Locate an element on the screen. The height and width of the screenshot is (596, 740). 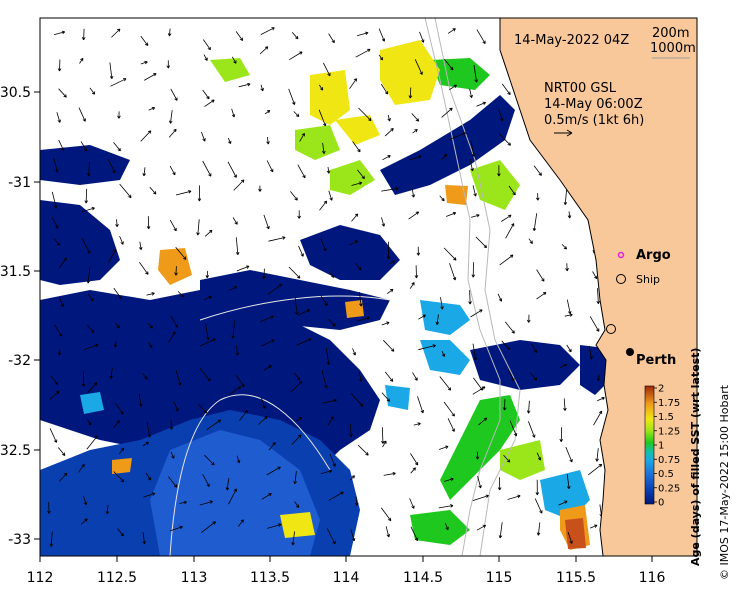
date-label: 14-May-2022 04Z is located at coordinates (571, 40).